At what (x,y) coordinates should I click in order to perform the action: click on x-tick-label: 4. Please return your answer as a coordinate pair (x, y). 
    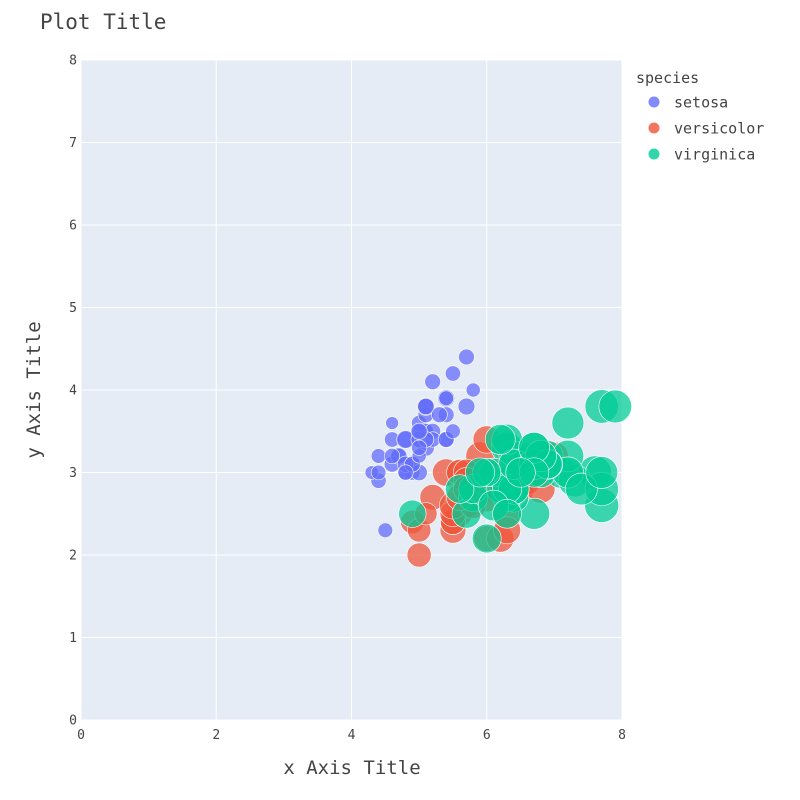
    Looking at the image, I should click on (352, 735).